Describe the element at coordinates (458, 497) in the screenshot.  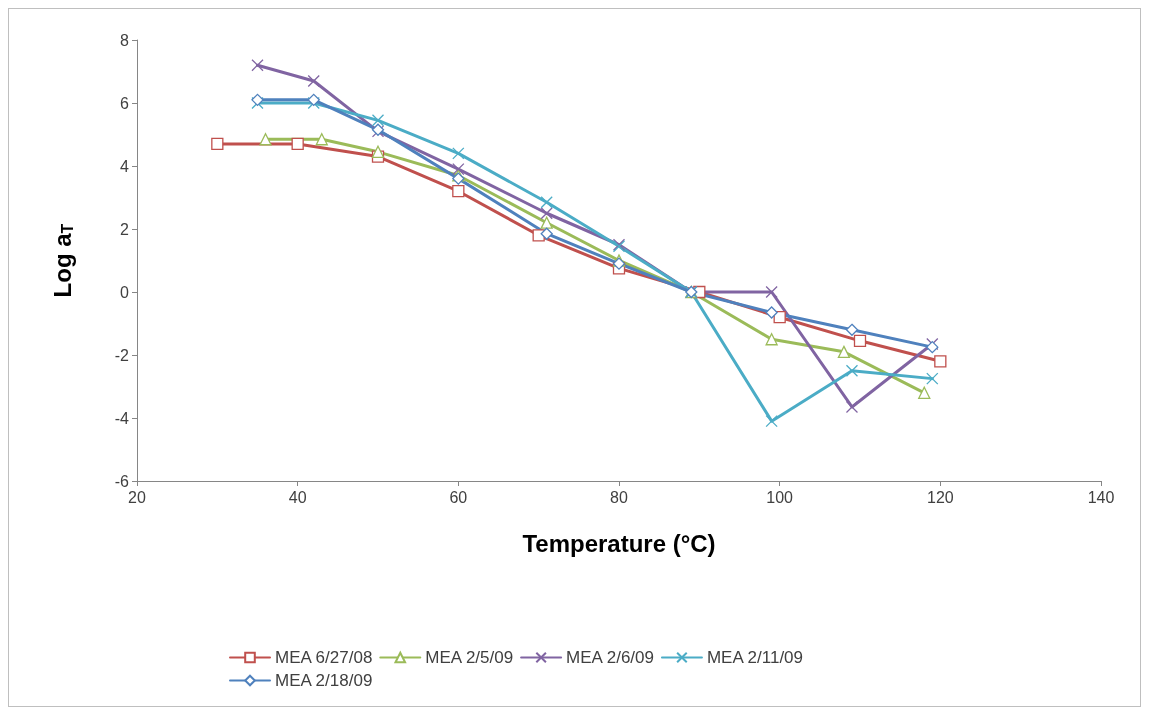
I see `x-tick-label: 60` at that location.